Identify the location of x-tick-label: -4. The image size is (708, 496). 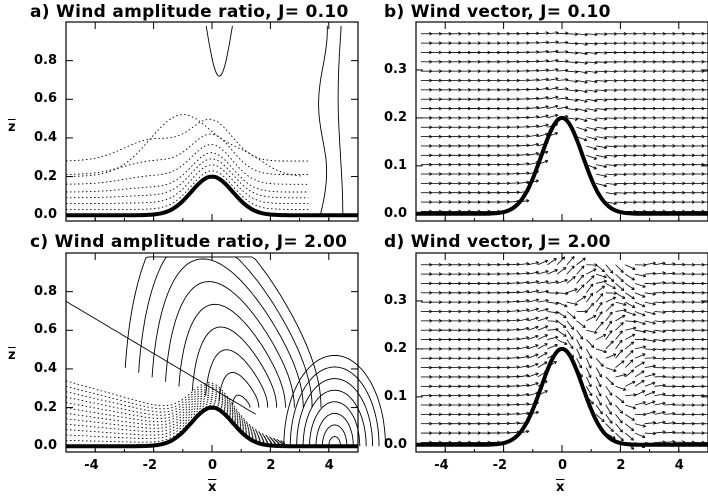
(441, 465).